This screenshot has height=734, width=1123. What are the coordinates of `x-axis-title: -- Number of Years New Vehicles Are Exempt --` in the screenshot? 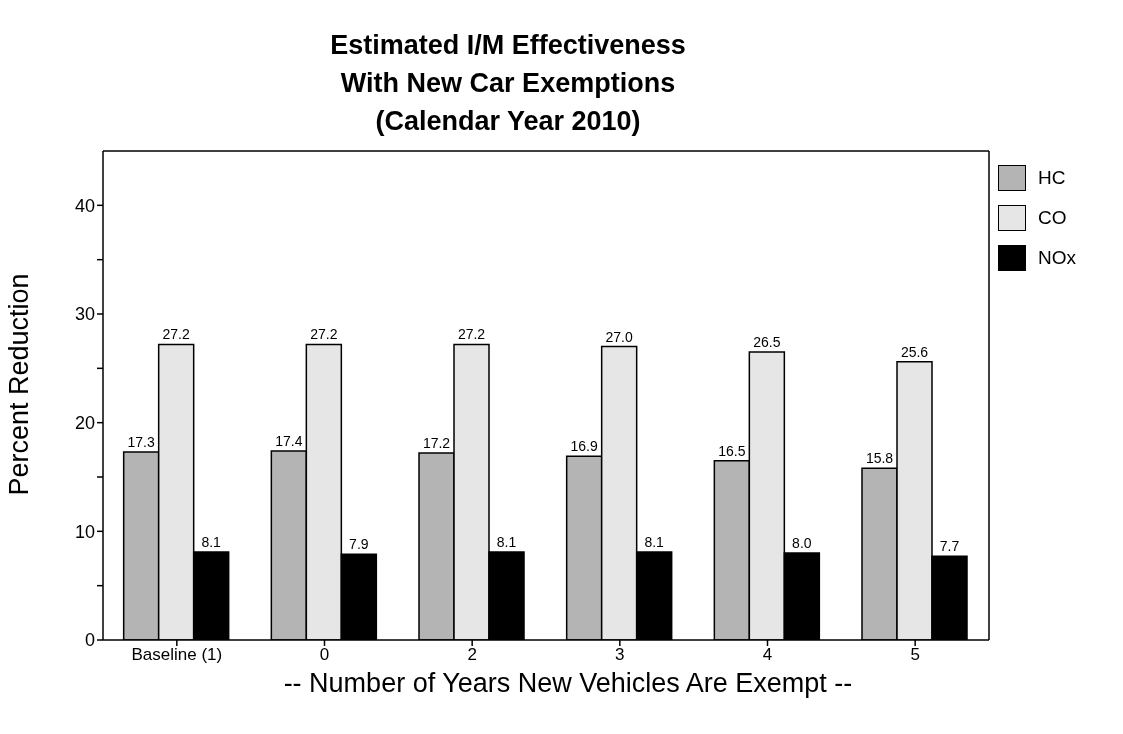 It's located at (568, 683).